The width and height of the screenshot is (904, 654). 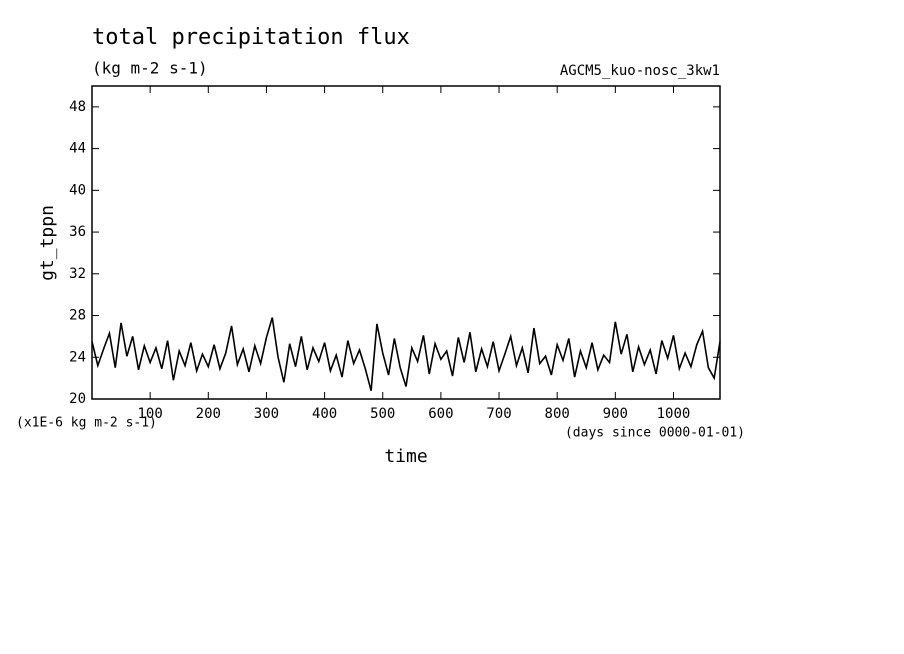 What do you see at coordinates (77, 232) in the screenshot?
I see `y-tick-label: 36` at bounding box center [77, 232].